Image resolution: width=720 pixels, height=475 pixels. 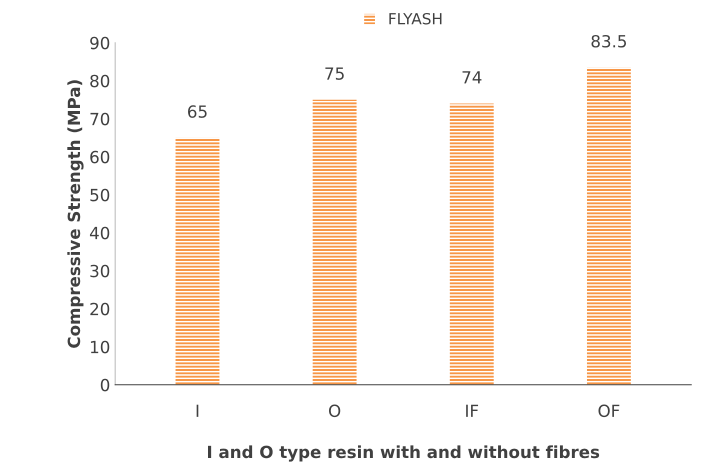 I want to click on y-tick-label: 70, so click(x=100, y=119).